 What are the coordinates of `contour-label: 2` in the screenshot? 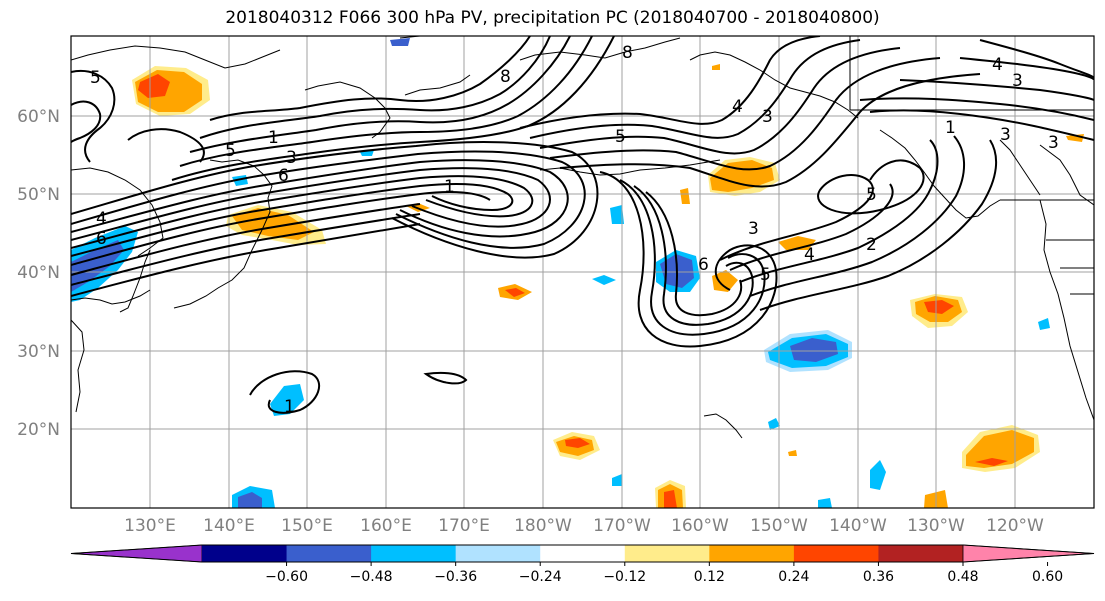 It's located at (871, 245).